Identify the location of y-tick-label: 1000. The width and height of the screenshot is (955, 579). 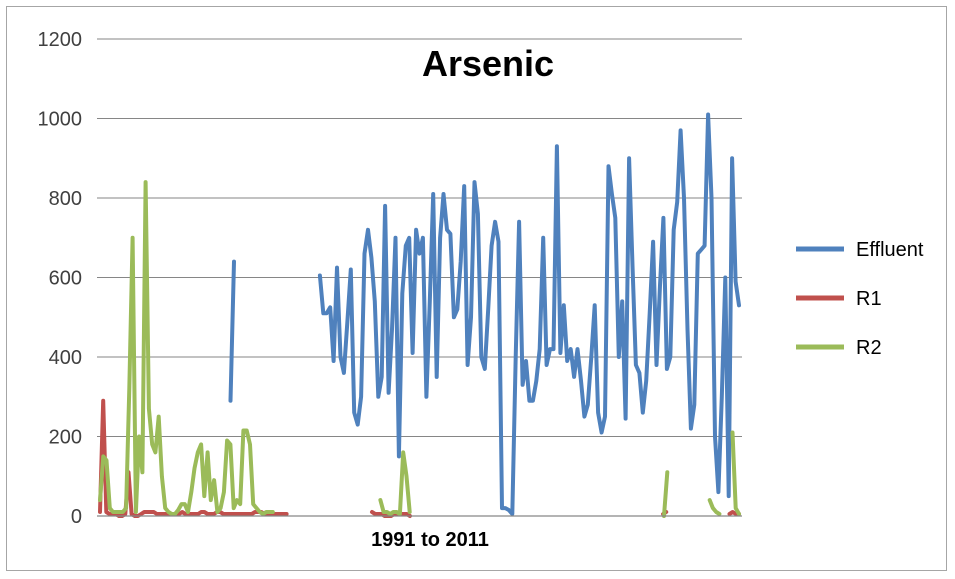
(60, 120).